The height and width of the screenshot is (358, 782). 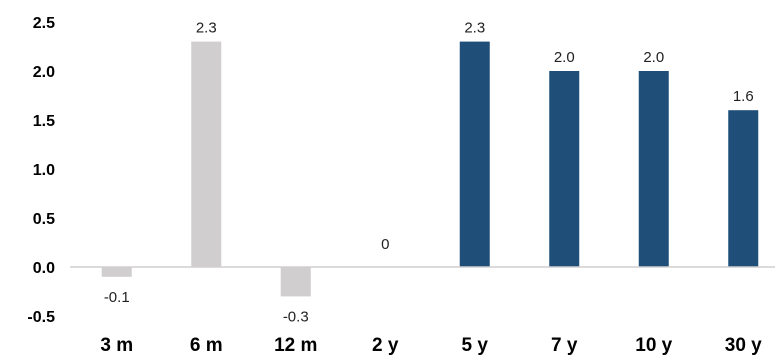 What do you see at coordinates (653, 345) in the screenshot?
I see `x-tick-label: 10 y` at bounding box center [653, 345].